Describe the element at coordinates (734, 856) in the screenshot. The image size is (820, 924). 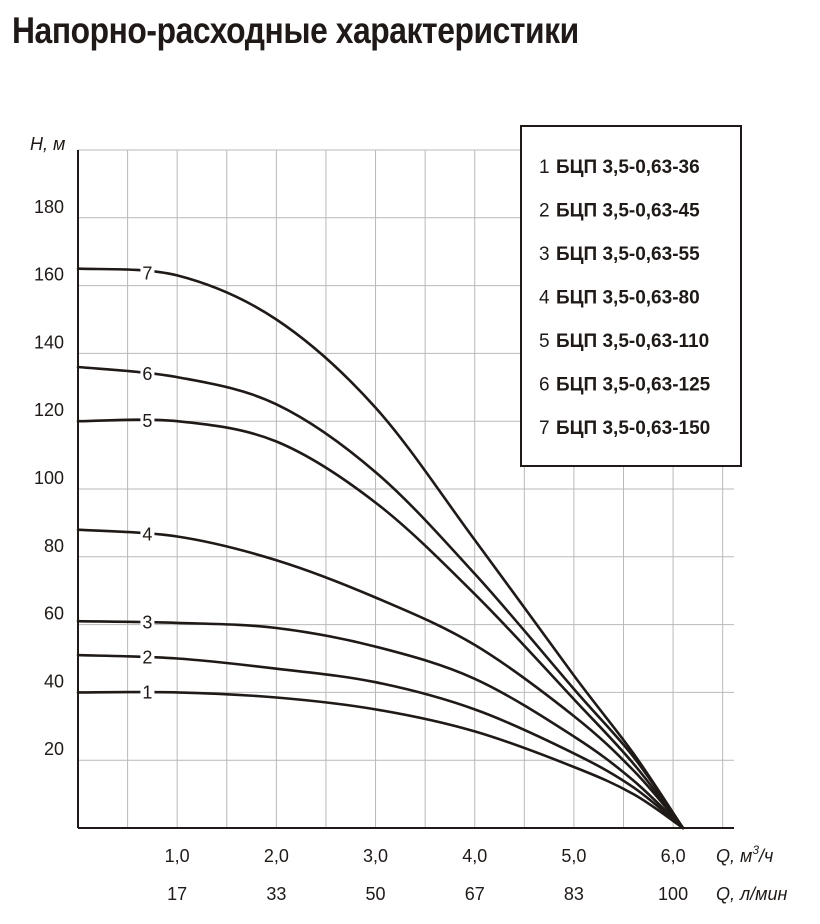
I see `x-axis-label-q-base: Q, м` at that location.